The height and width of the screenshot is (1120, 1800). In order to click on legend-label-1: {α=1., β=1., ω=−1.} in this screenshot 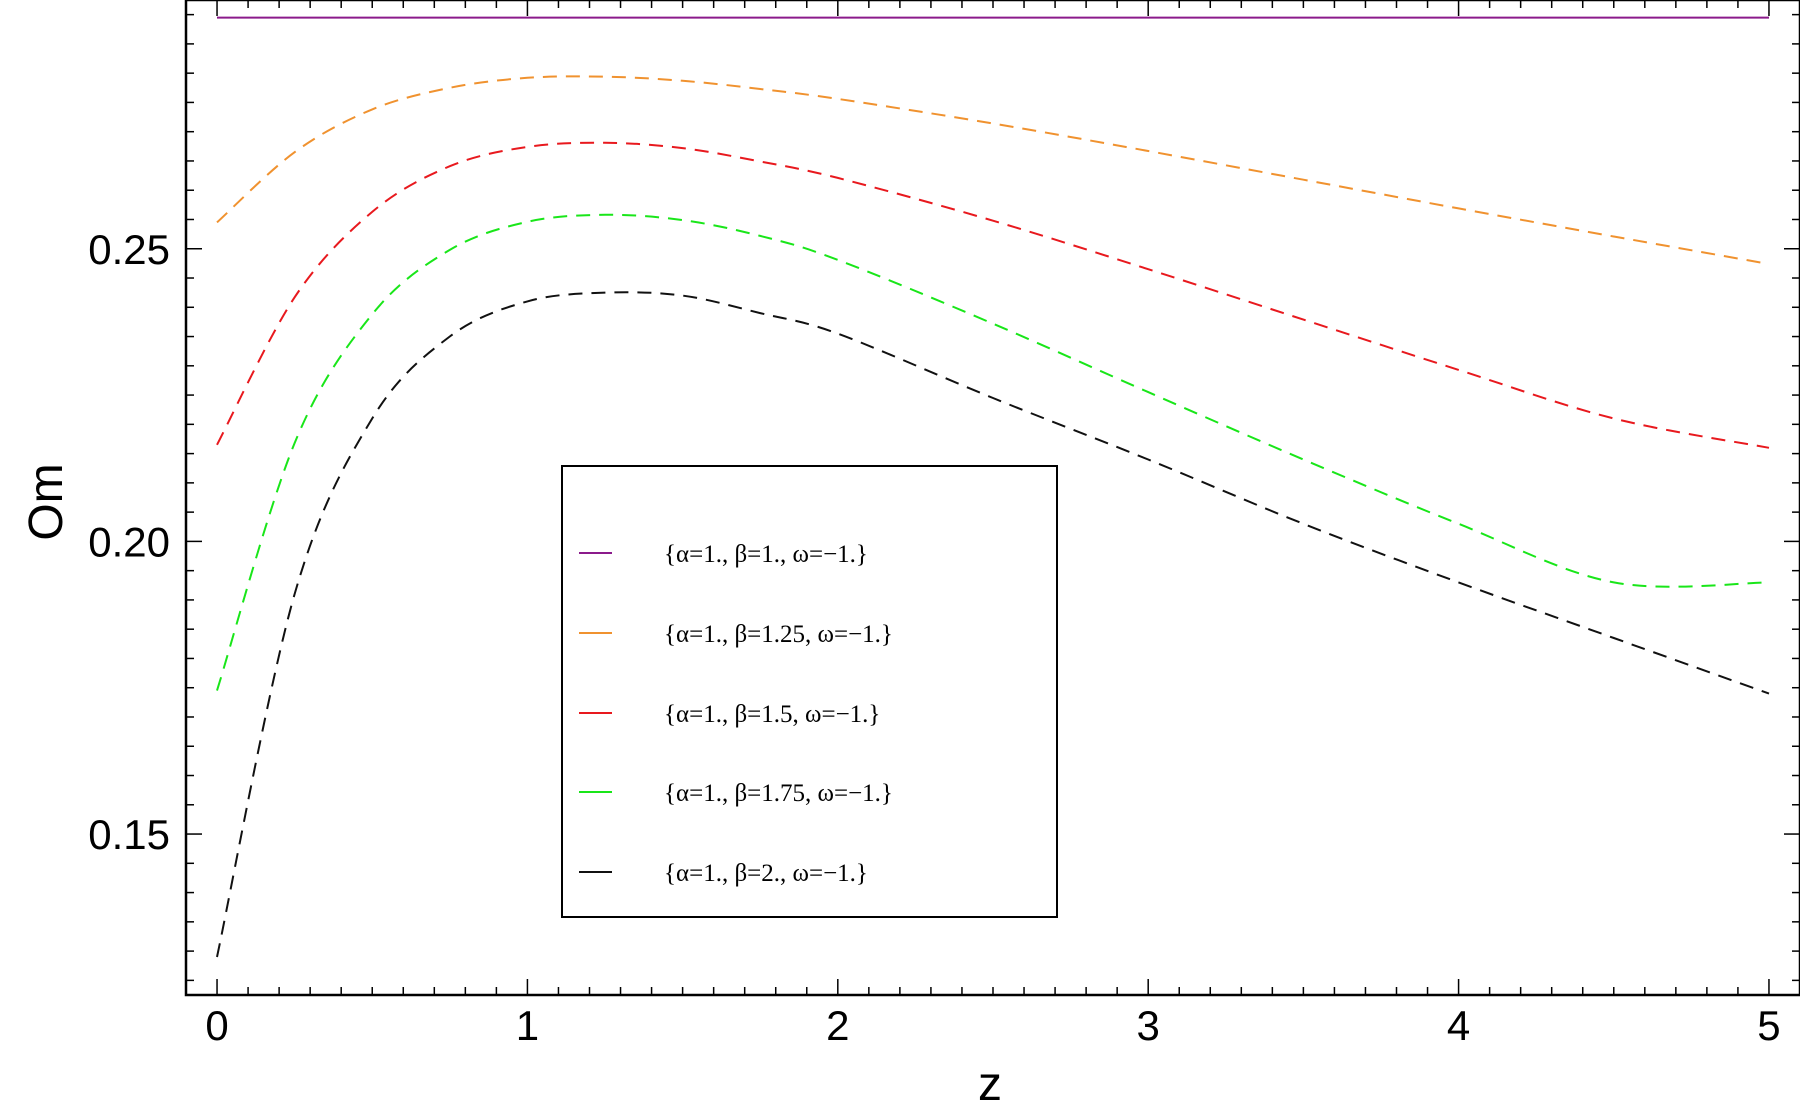, I will do `click(766, 554)`.